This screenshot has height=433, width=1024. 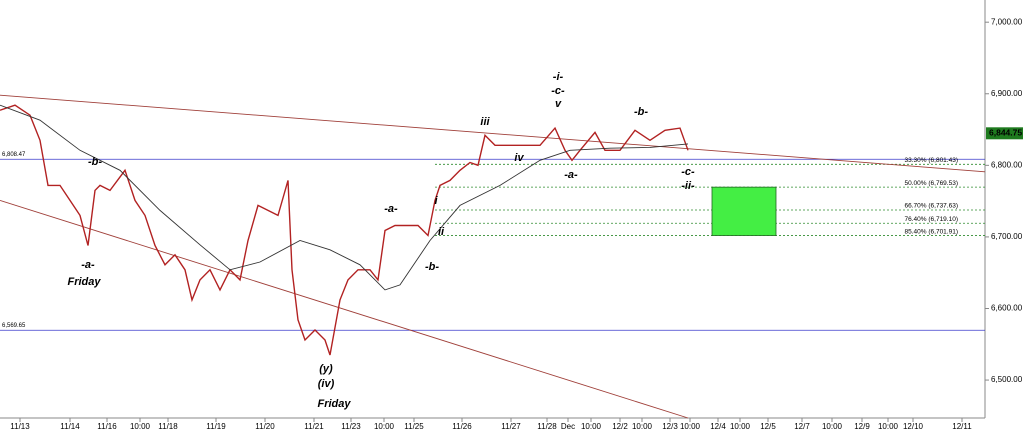 What do you see at coordinates (962, 426) in the screenshot?
I see `x-tick-label: 12/11` at bounding box center [962, 426].